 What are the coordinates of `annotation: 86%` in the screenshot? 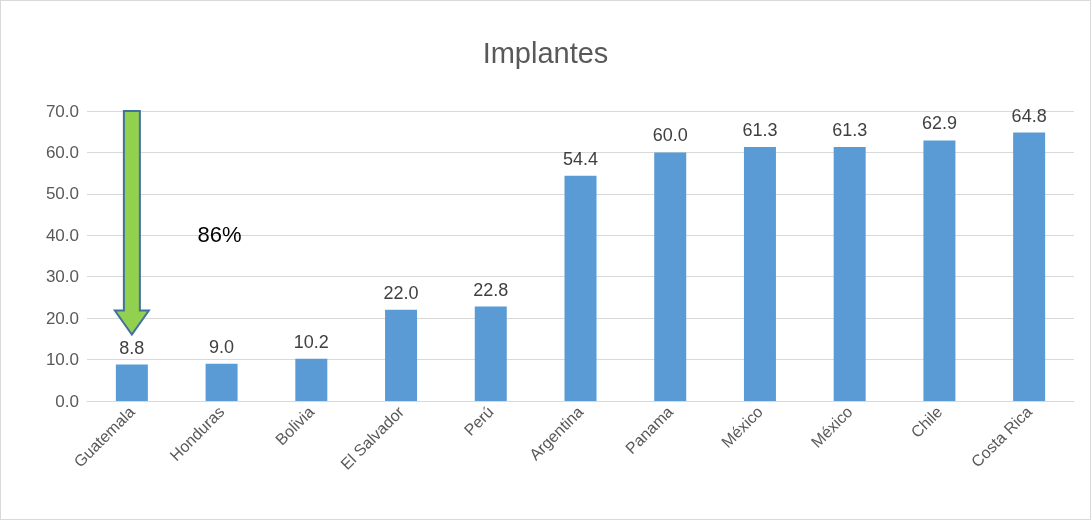 It's located at (219, 234).